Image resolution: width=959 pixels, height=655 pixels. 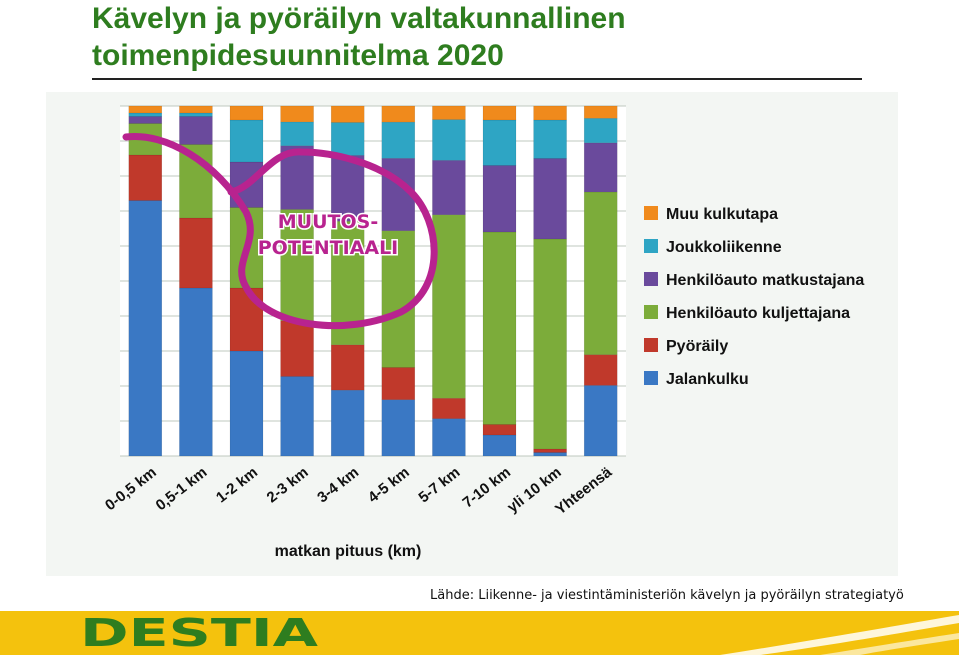 What do you see at coordinates (348, 551) in the screenshot?
I see `x-axis-label: matkan pituus (km)` at bounding box center [348, 551].